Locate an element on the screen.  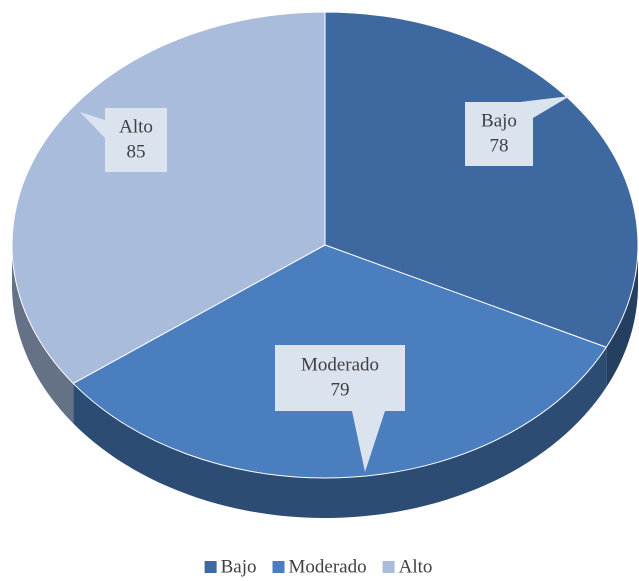
legend-label: Alto is located at coordinates (416, 566).